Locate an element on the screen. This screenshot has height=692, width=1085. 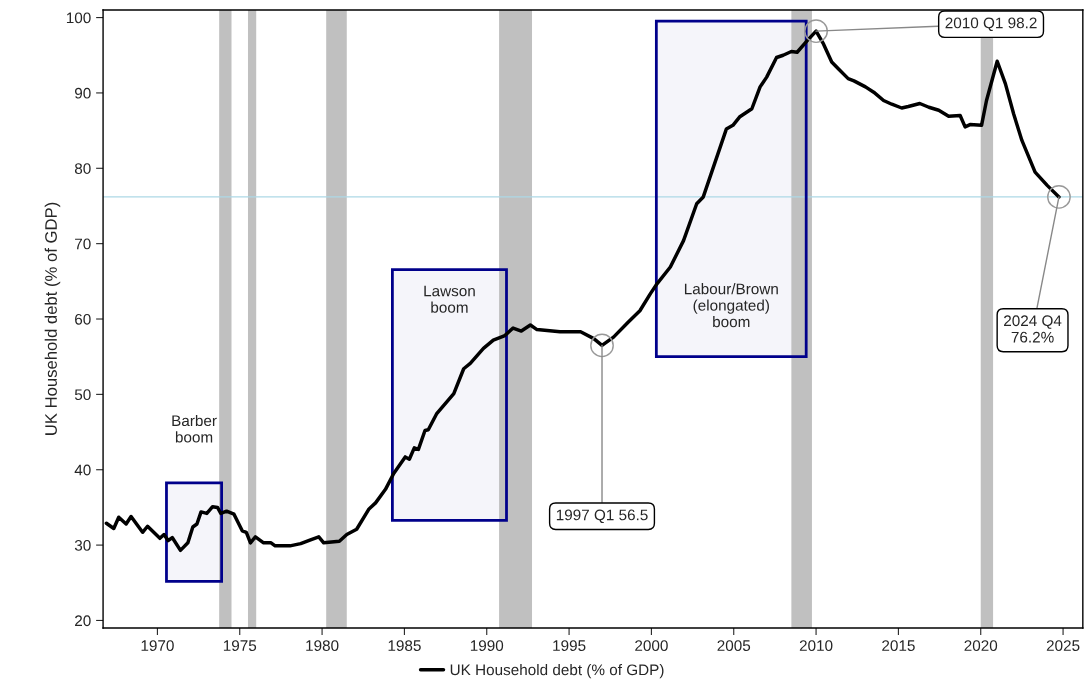
x-tick-label: 2015 is located at coordinates (898, 646).